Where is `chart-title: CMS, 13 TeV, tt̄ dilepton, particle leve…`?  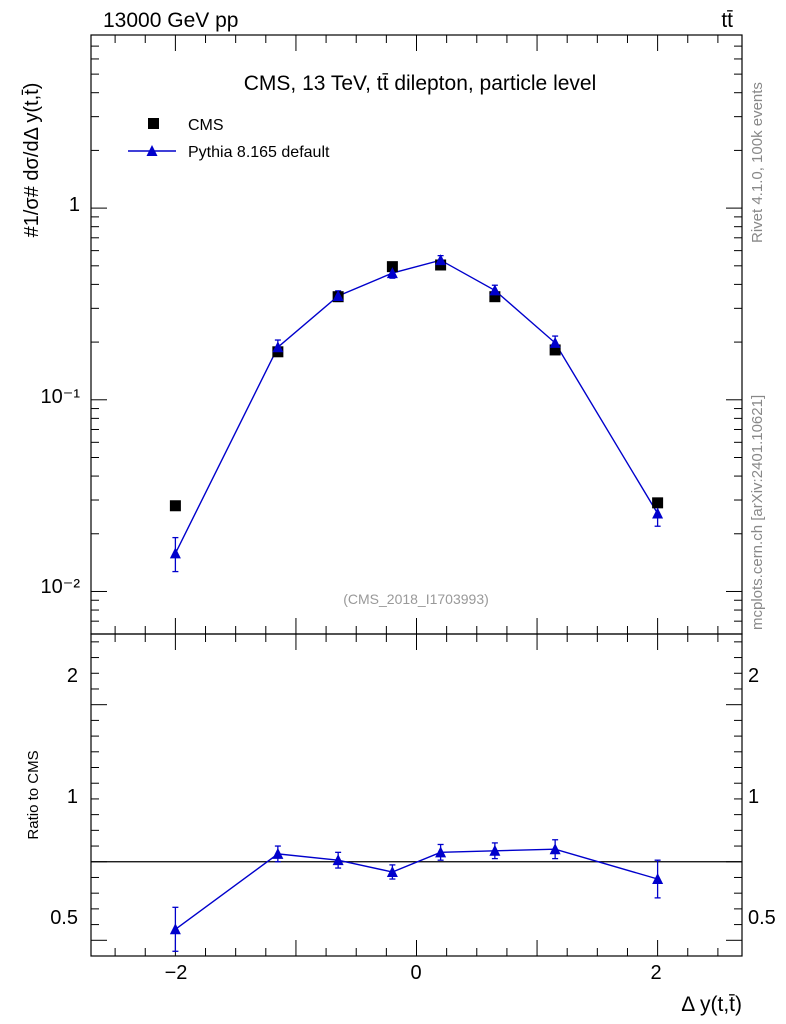 chart-title: CMS, 13 TeV, tt̄ dilepton, particle leve… is located at coordinates (420, 83).